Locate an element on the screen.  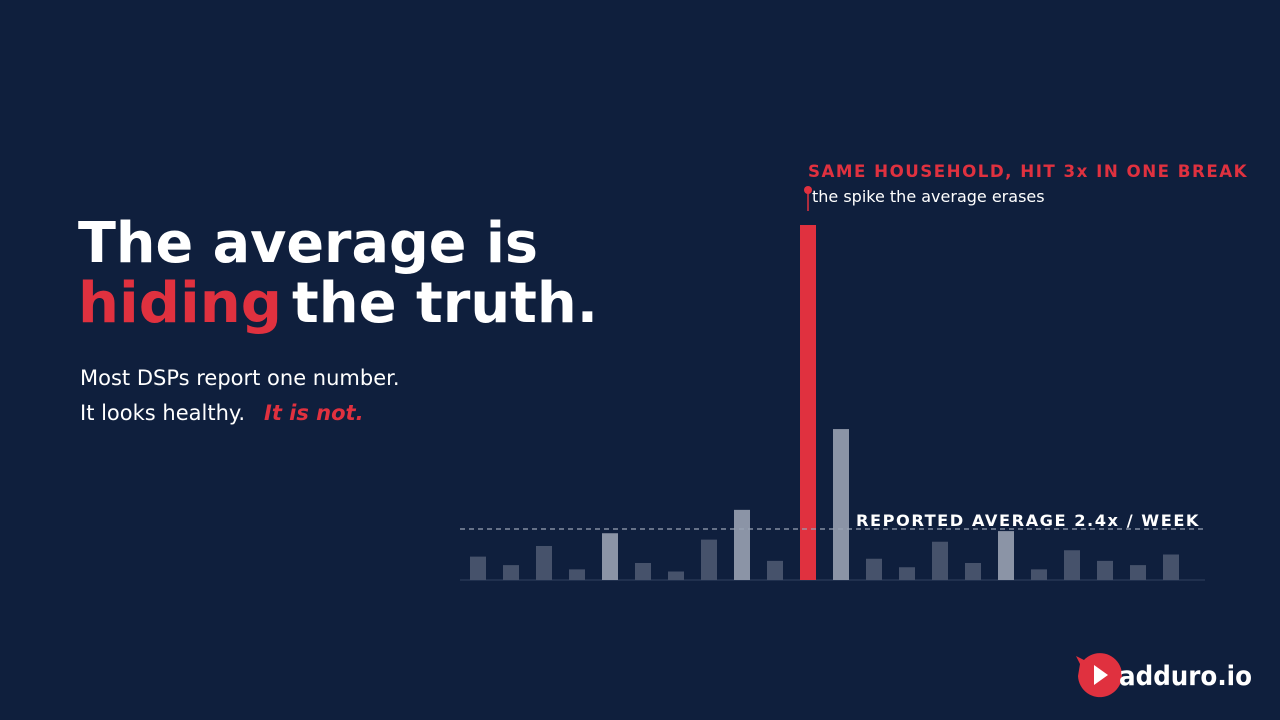
annotation: SAME HOUSEHOLD, HIT 3x IN ONE BREAK is located at coordinates (1028, 172).